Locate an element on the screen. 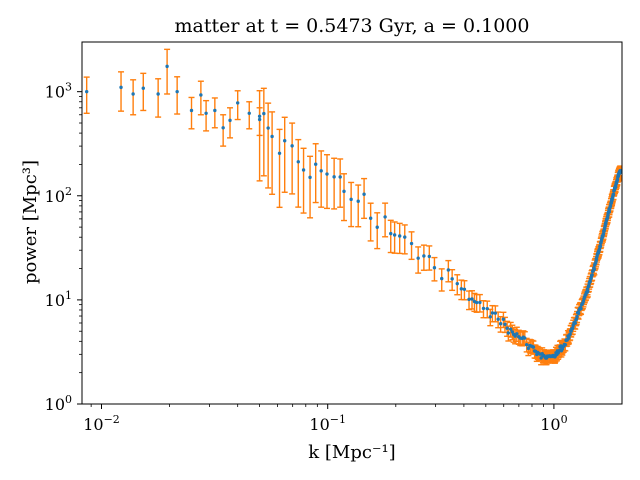 The width and height of the screenshot is (640, 480). y-tick-label: 10⁰ is located at coordinates (58, 403).